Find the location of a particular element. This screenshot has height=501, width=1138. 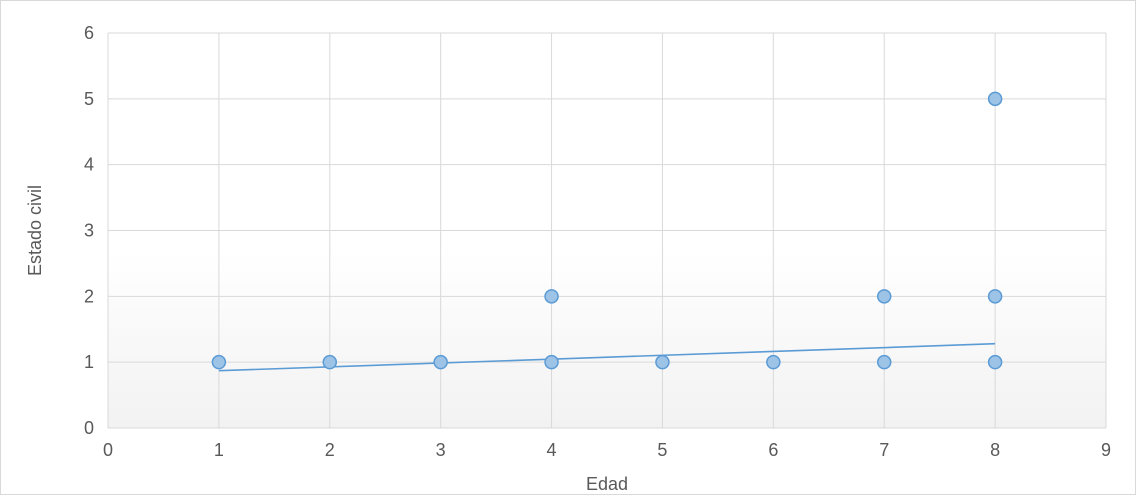

x-tick-label: 6 is located at coordinates (773, 450).